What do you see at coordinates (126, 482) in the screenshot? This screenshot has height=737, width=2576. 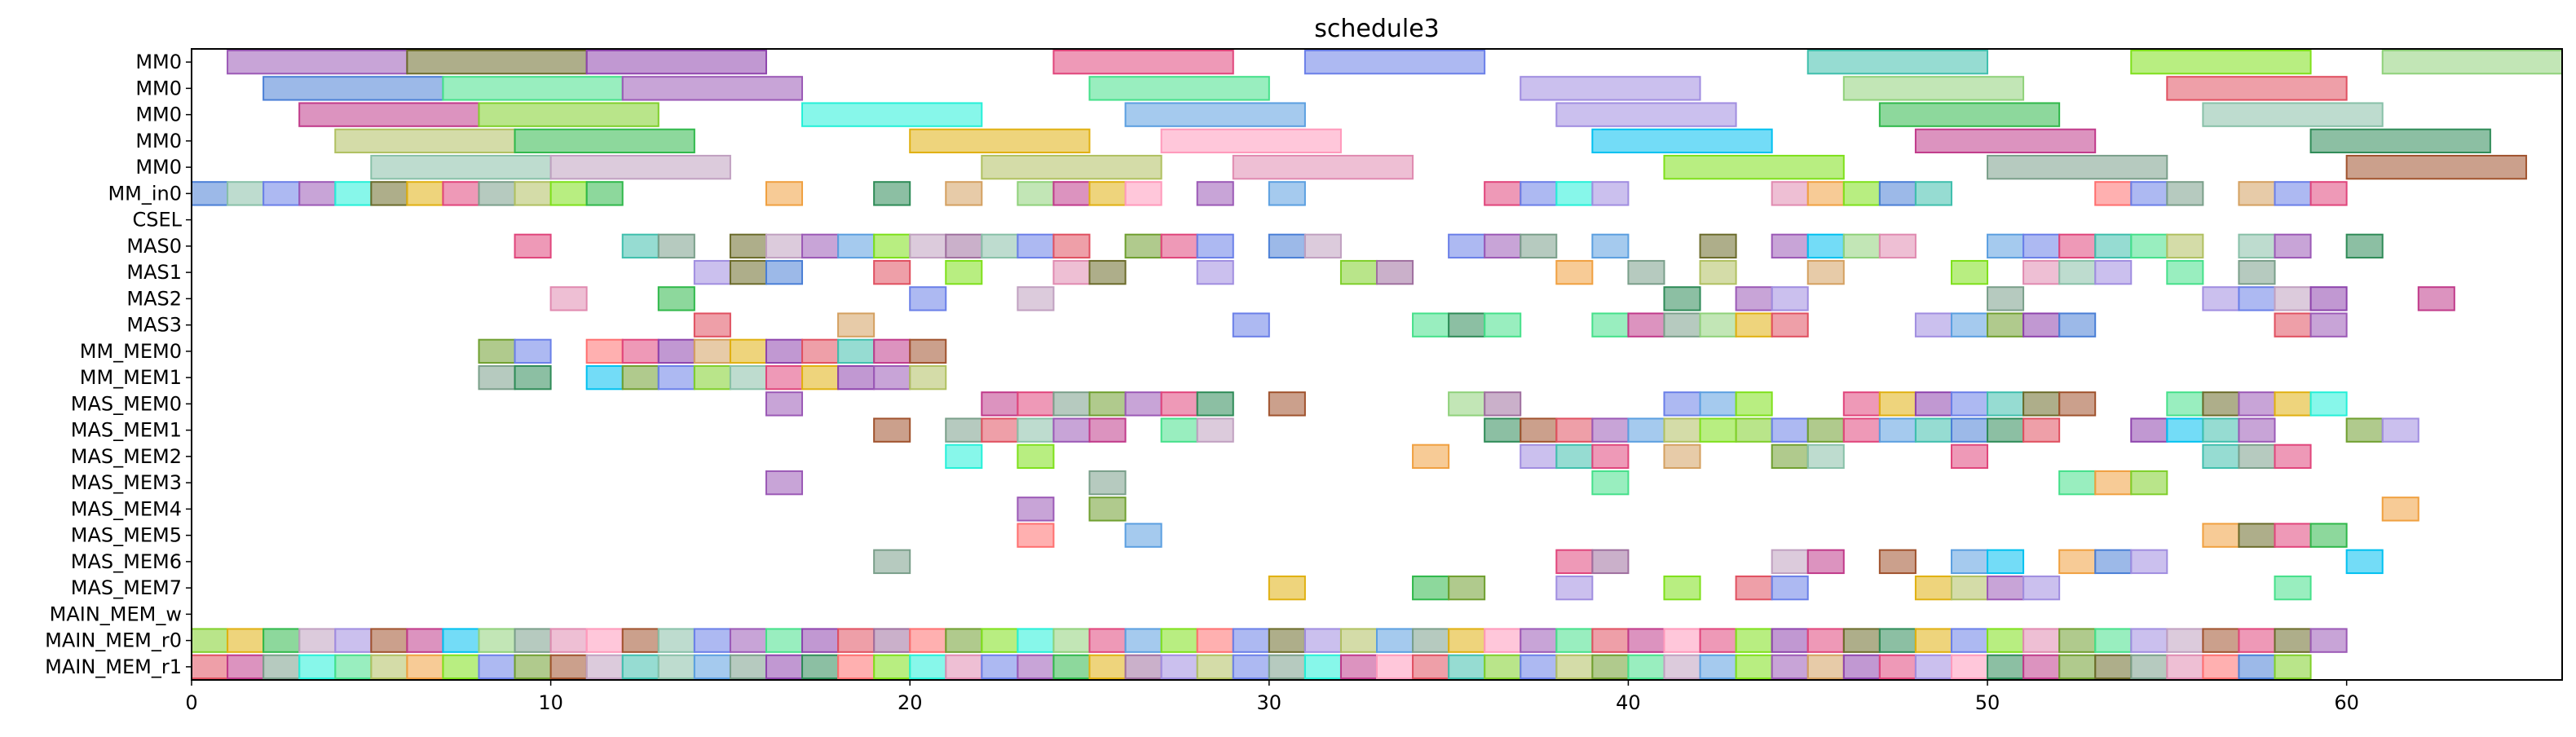 I see `y-tick-label: MAS_MEM3` at bounding box center [126, 482].